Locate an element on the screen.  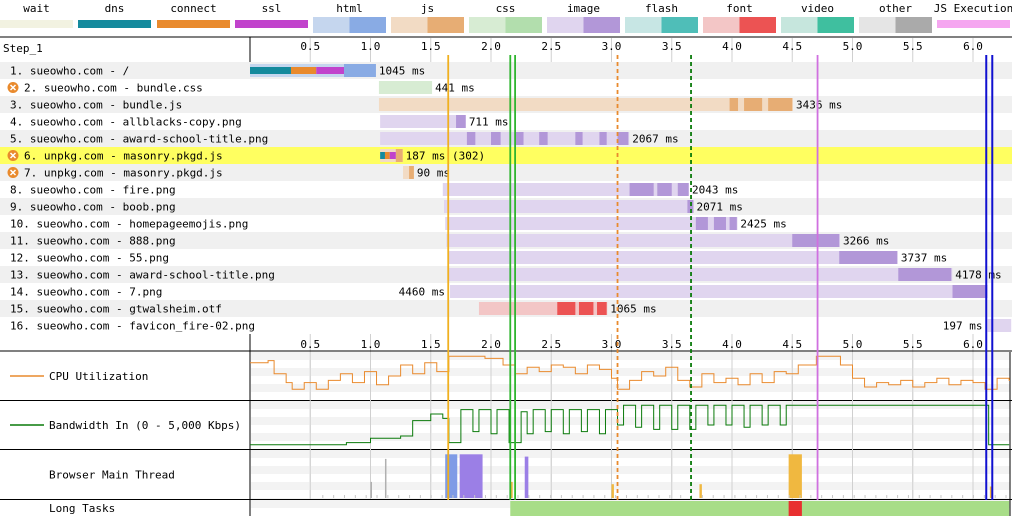
legend-label: html is located at coordinates (349, 8).